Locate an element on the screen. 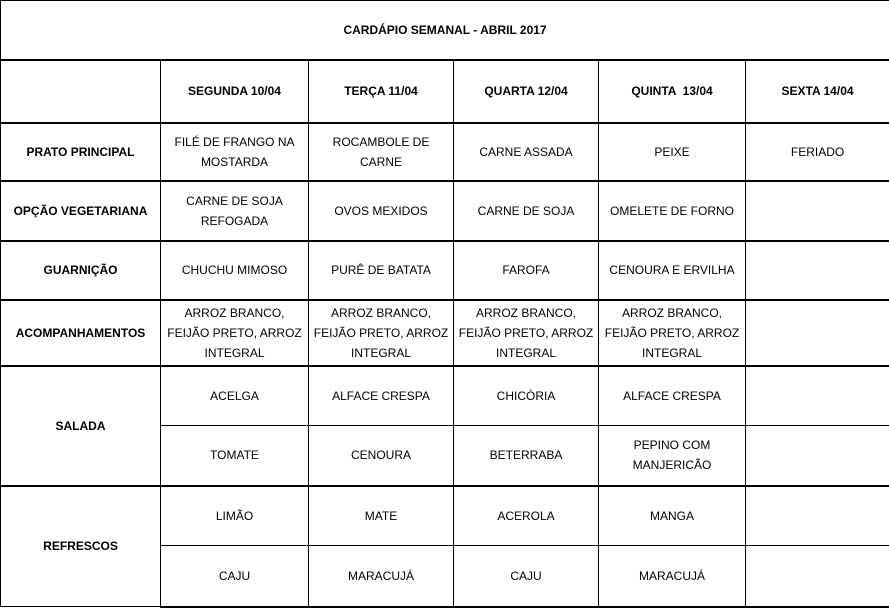 The height and width of the screenshot is (608, 889). menu-cell: MATE is located at coordinates (381, 516).